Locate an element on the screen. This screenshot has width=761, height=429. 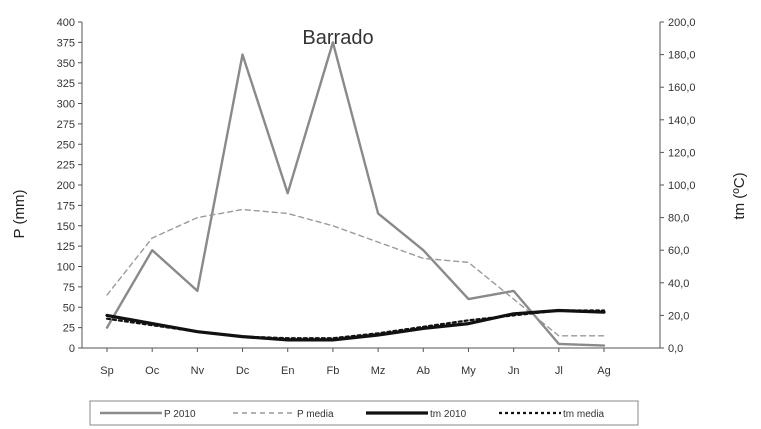
x-tick-label: Ab is located at coordinates (423, 371).